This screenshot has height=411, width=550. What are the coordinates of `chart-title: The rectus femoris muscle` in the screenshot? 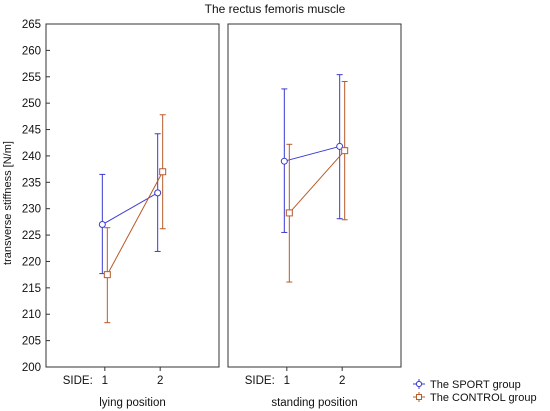 It's located at (275, 9).